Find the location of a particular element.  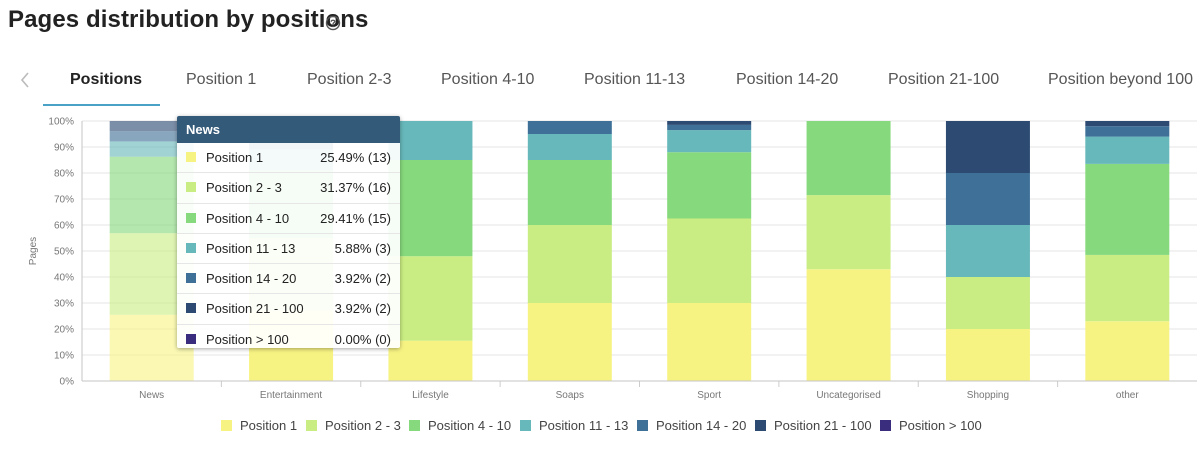

tab-position-beyond-100: Position beyond 100 is located at coordinates (1120, 79).